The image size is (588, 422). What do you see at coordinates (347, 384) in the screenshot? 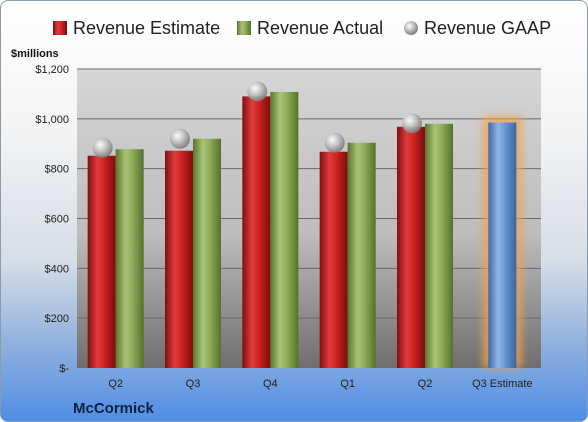
I see `x-tick-label: Q1` at bounding box center [347, 384].